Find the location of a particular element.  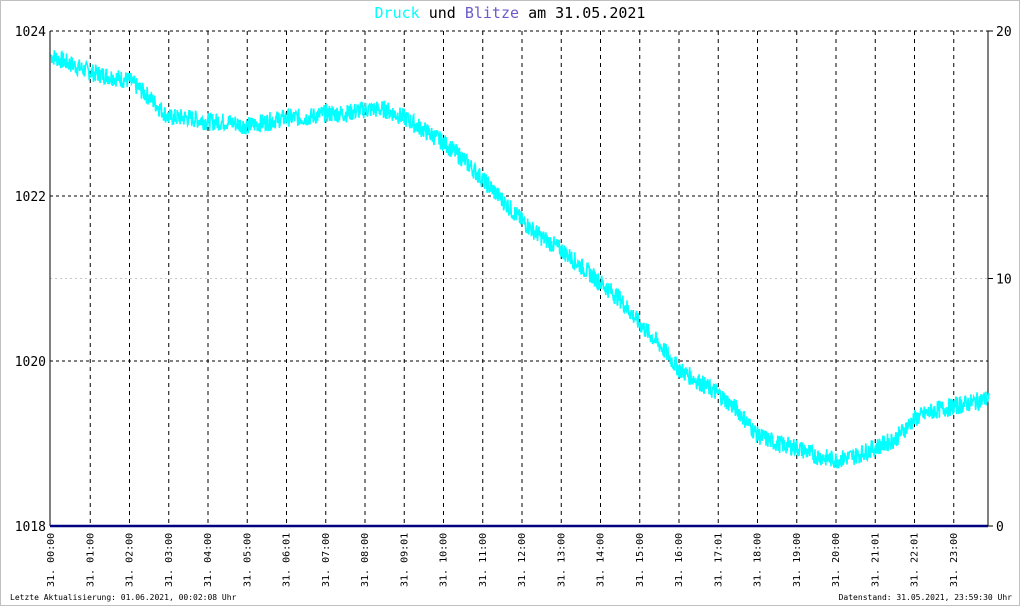

x-tick-label: 31. 10:00 is located at coordinates (444, 560).